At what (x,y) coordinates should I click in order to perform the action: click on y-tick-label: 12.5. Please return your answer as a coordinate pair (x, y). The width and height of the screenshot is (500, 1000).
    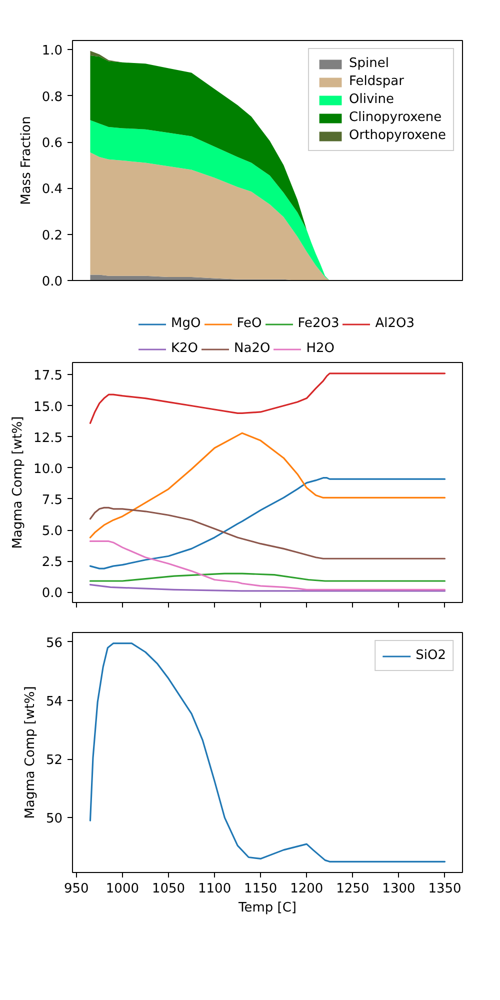
    Looking at the image, I should click on (48, 438).